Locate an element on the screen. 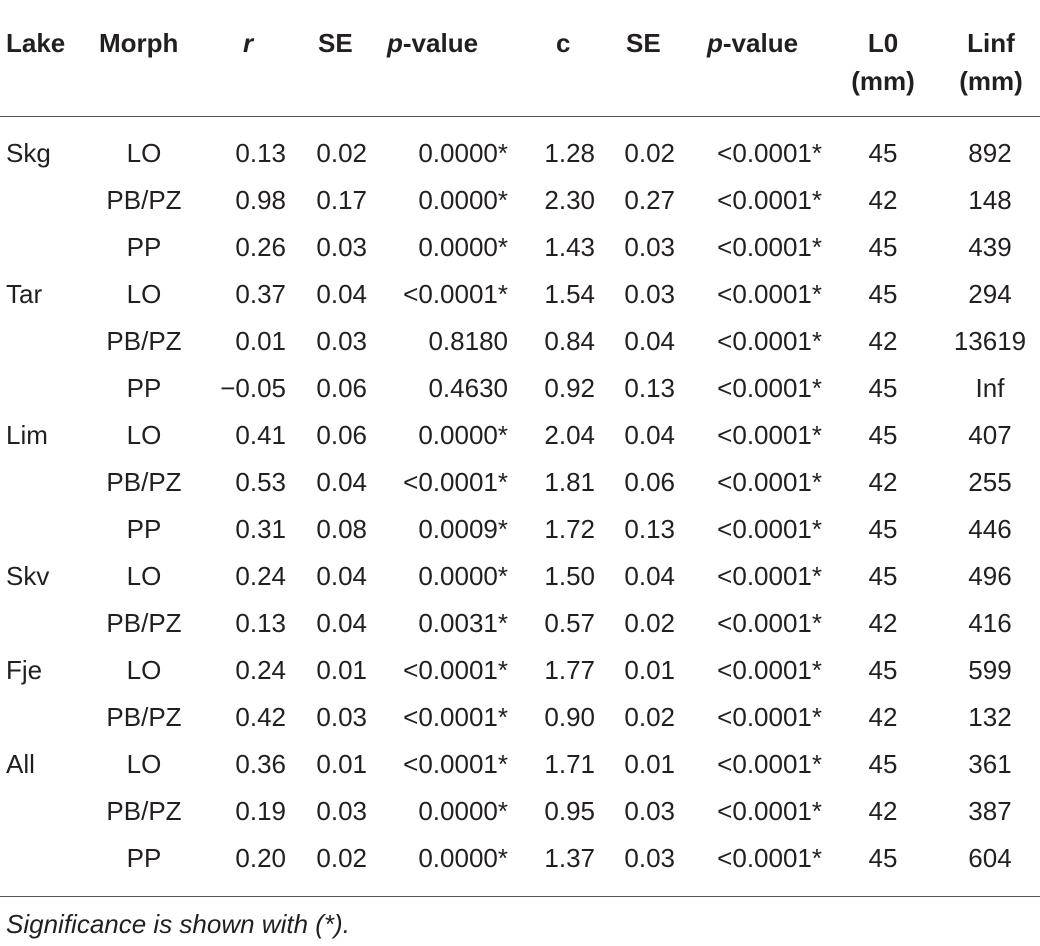 This screenshot has width=1040, height=946. header-p-value-2: p-value is located at coordinates (752, 43).